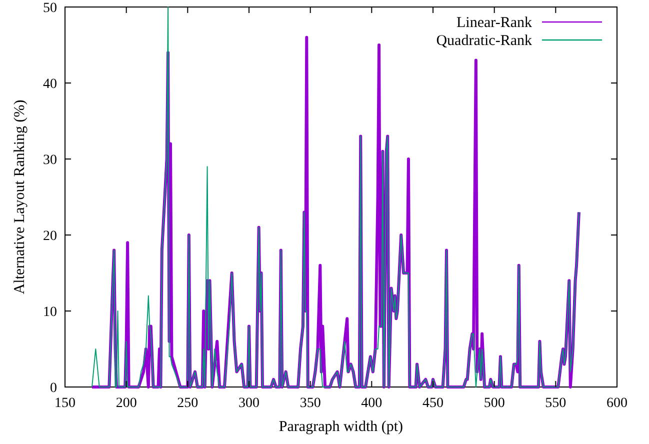  What do you see at coordinates (249, 403) in the screenshot?
I see `x-tick-label: 300` at bounding box center [249, 403].